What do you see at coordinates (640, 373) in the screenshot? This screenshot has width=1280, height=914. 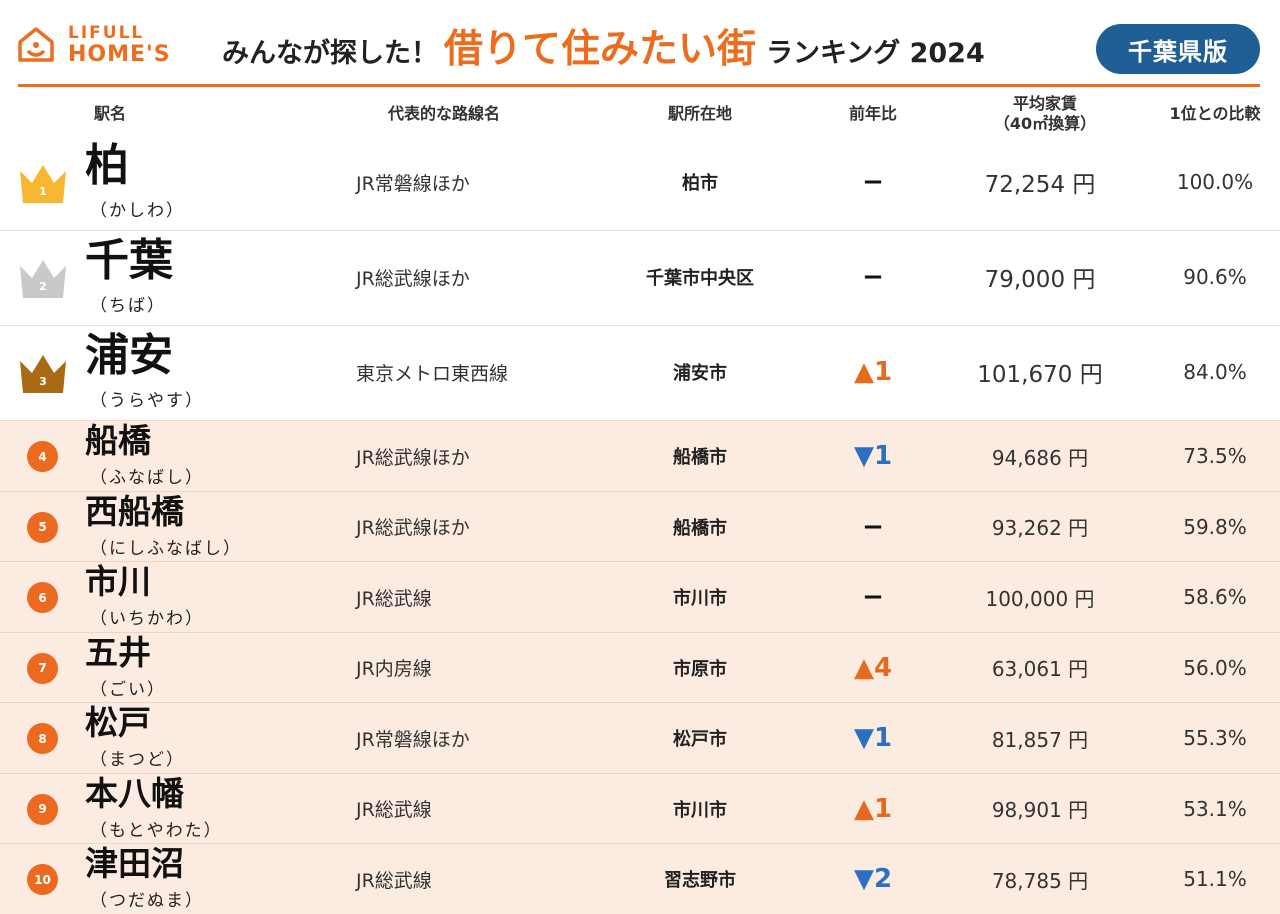 I see `table-row: 3 浦安 （うらやす） 東京メトロ東西線 浦安市 ▲1 101,670 円 84.0%` at bounding box center [640, 373].